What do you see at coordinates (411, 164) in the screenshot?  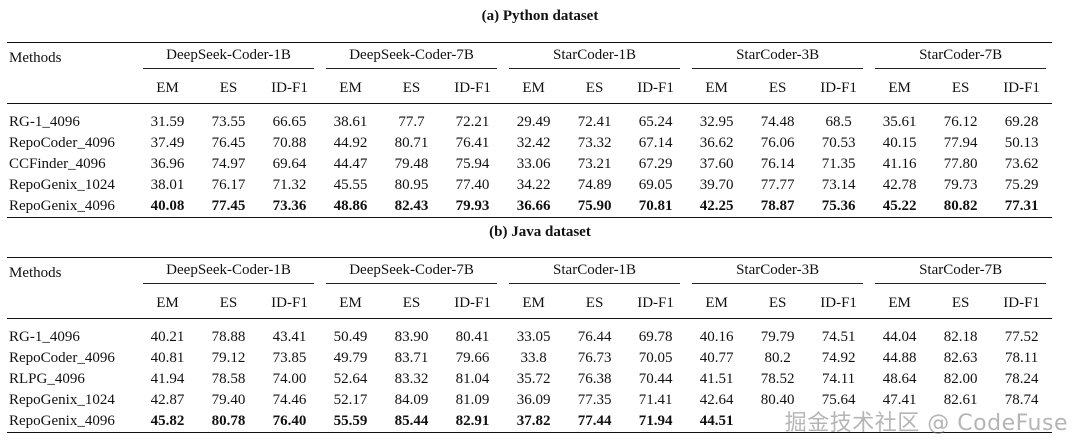 I see `metric-value: 79.48` at bounding box center [411, 164].